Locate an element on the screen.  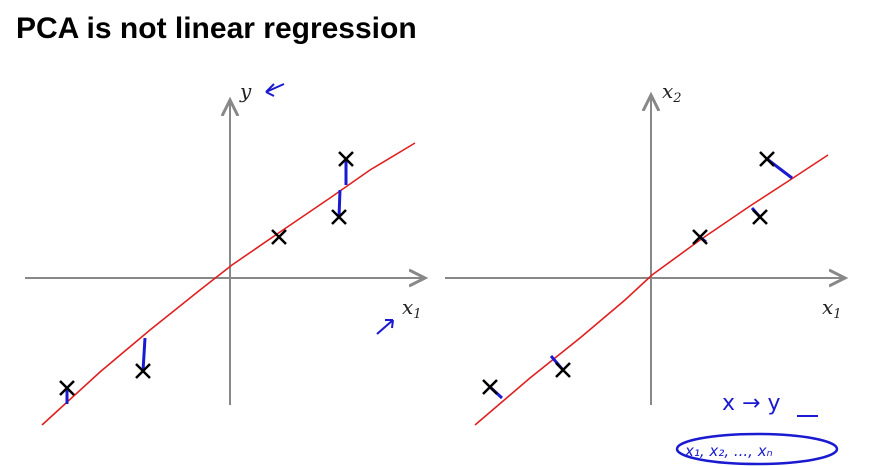
slide-title: PCA is not linear regression is located at coordinates (216, 28).